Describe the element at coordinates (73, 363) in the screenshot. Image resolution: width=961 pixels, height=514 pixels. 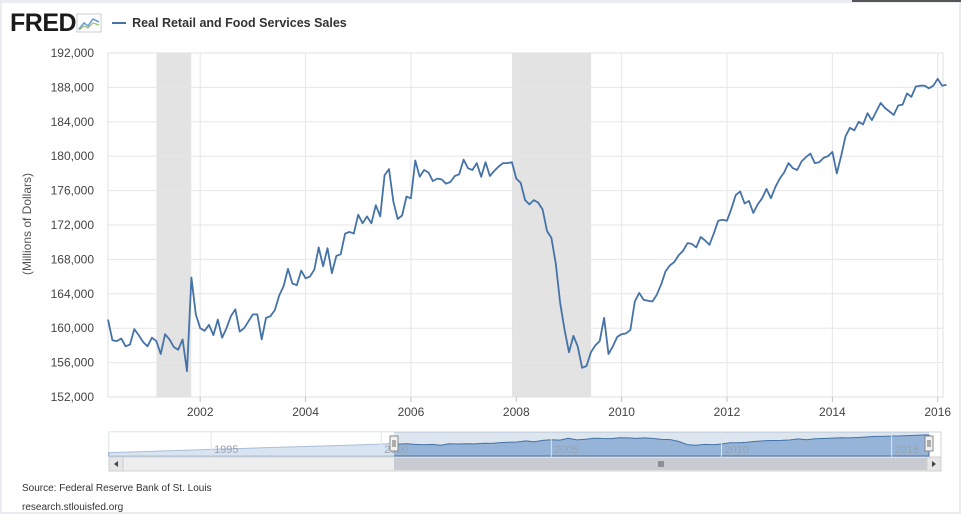
I see `y-tick-label: 156,000` at that location.